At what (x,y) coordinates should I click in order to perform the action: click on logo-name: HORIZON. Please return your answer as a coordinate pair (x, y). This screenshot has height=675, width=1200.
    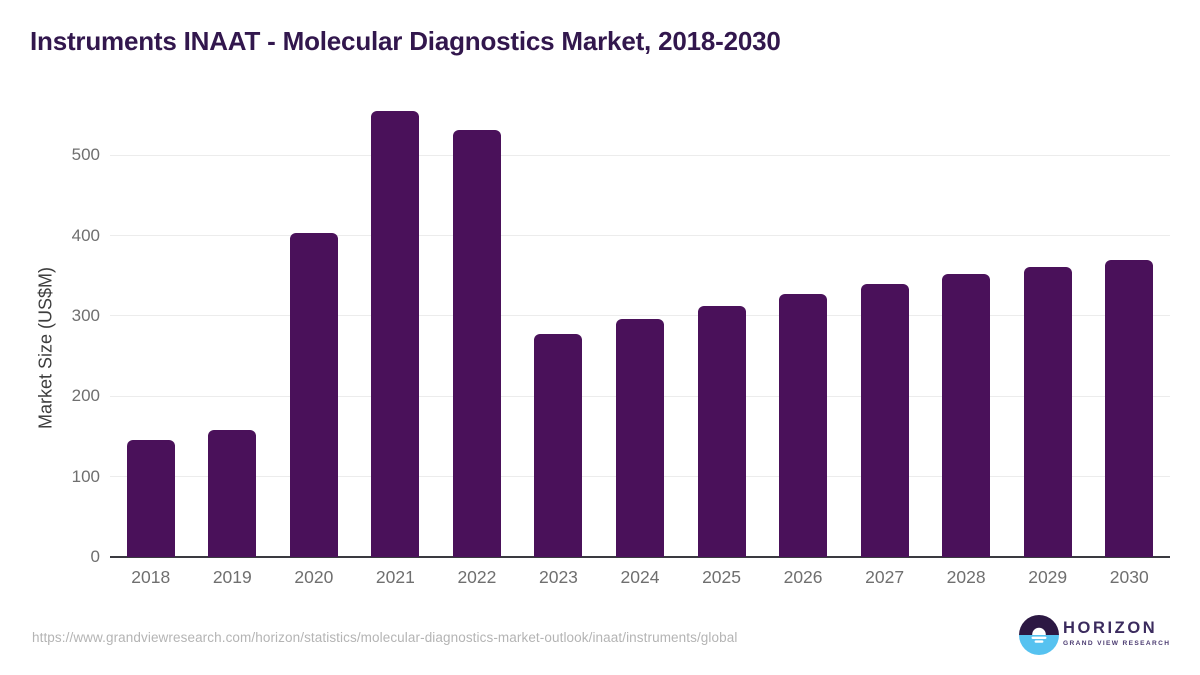
    Looking at the image, I should click on (1110, 628).